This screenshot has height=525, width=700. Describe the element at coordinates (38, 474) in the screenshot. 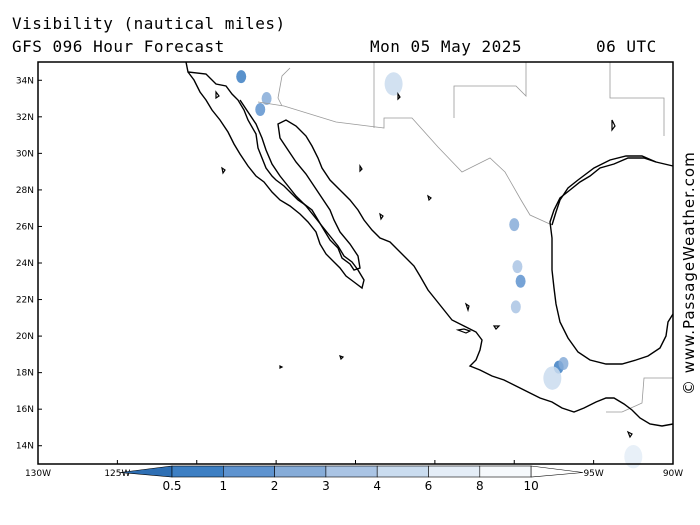

I see `lon-tick-label: 130W` at that location.